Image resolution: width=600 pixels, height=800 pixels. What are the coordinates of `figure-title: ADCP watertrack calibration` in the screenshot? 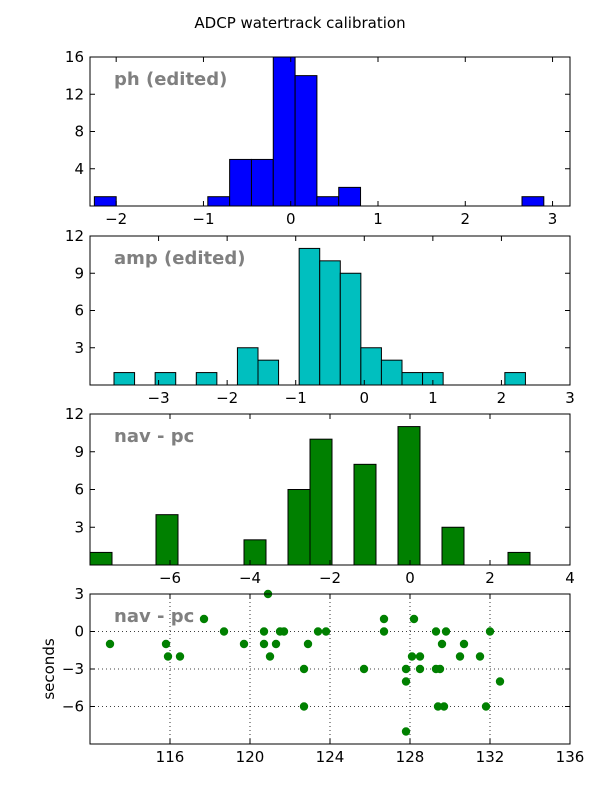 It's located at (299, 23).